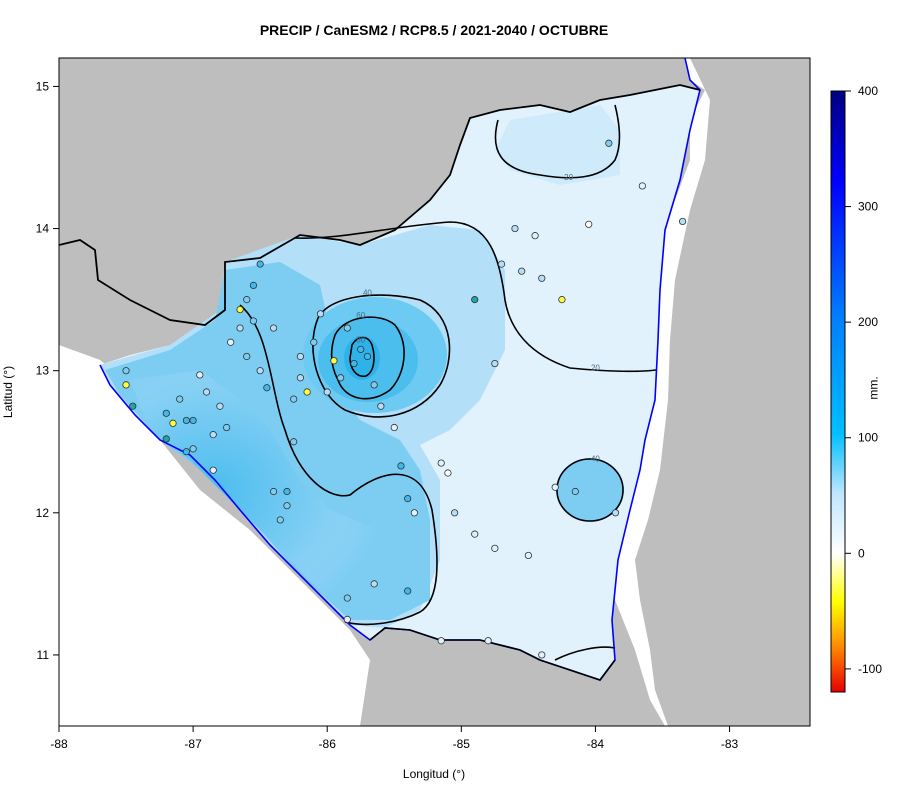 The width and height of the screenshot is (900, 800). I want to click on x-axis-label: Longitud (°), so click(434, 774).